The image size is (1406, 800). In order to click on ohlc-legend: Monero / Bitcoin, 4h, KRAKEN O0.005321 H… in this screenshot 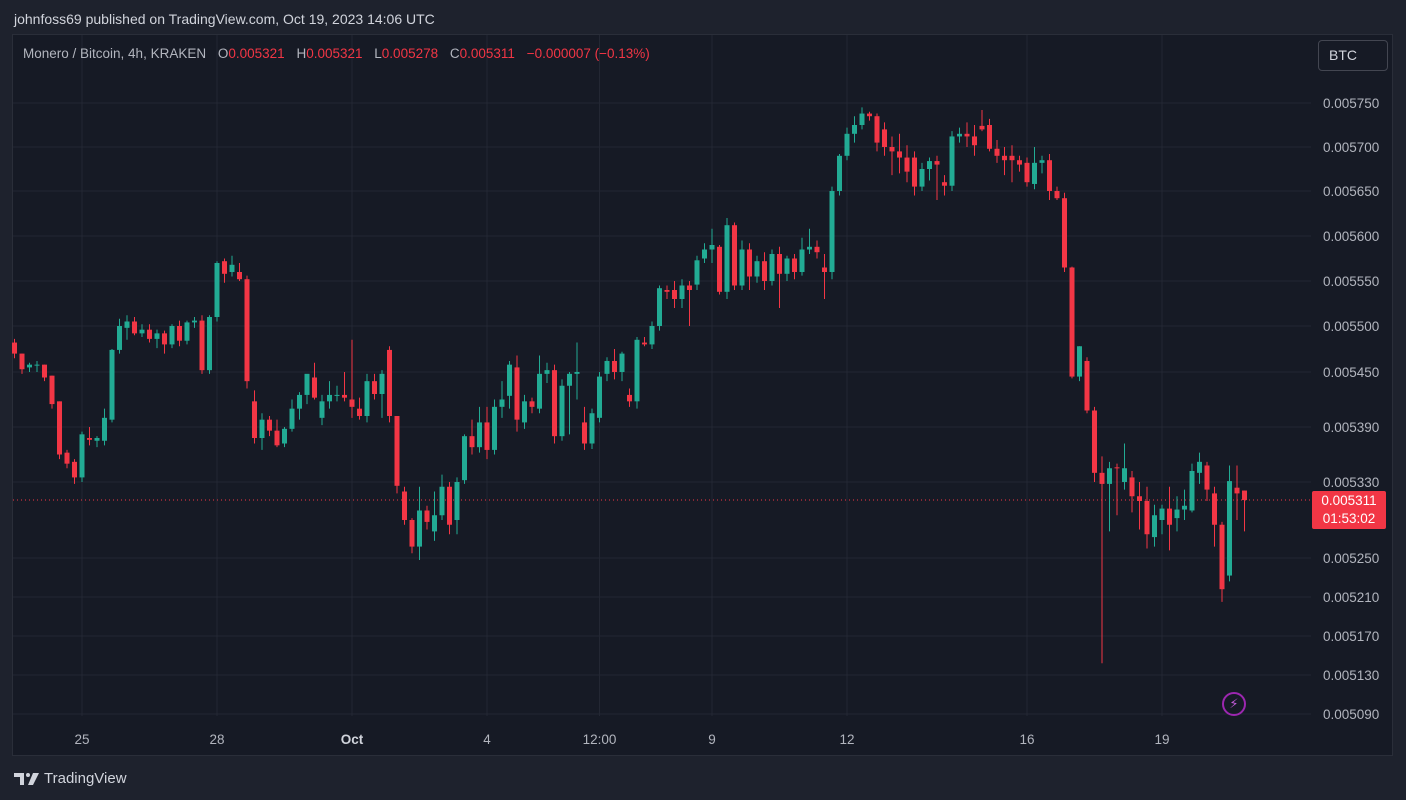, I will do `click(336, 54)`.